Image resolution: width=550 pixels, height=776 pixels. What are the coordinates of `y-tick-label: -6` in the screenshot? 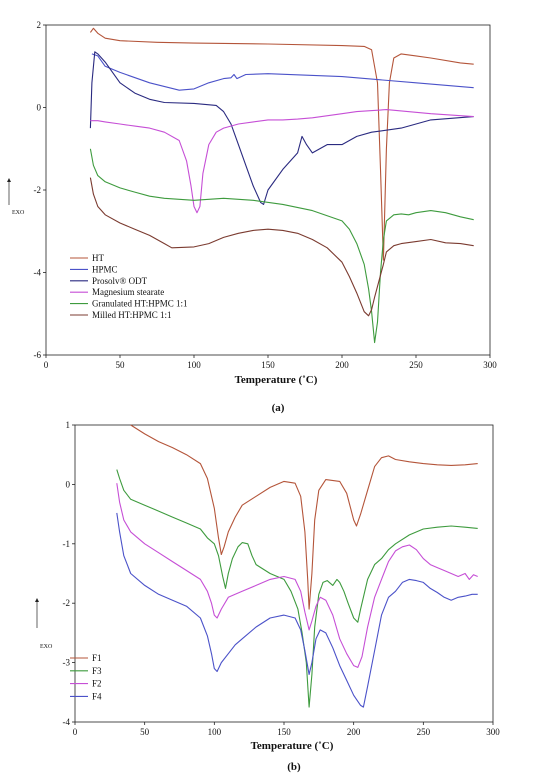 It's located at (38, 355).